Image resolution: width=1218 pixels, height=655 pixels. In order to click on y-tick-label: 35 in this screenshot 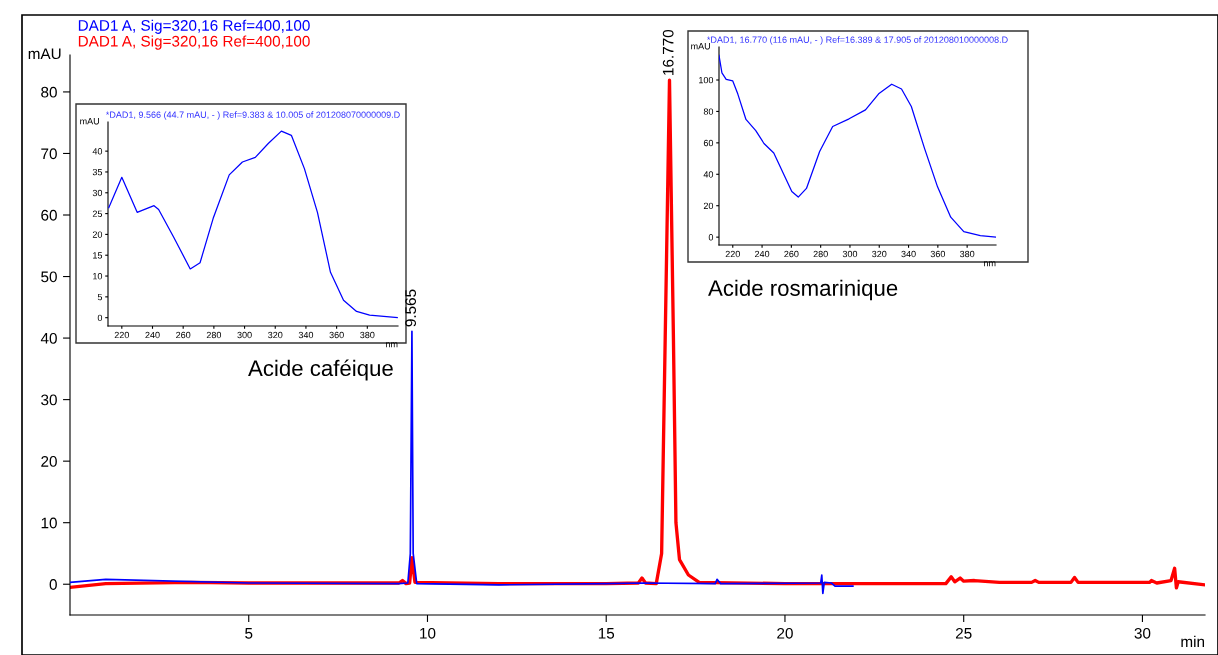, I will do `click(97, 172)`.